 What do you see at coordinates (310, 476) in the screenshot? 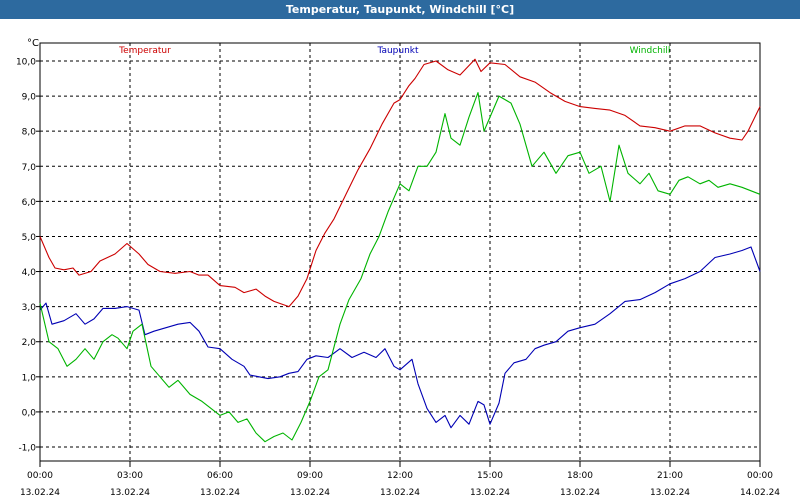
I see `x-tick-time-label: 09:00` at bounding box center [310, 476].